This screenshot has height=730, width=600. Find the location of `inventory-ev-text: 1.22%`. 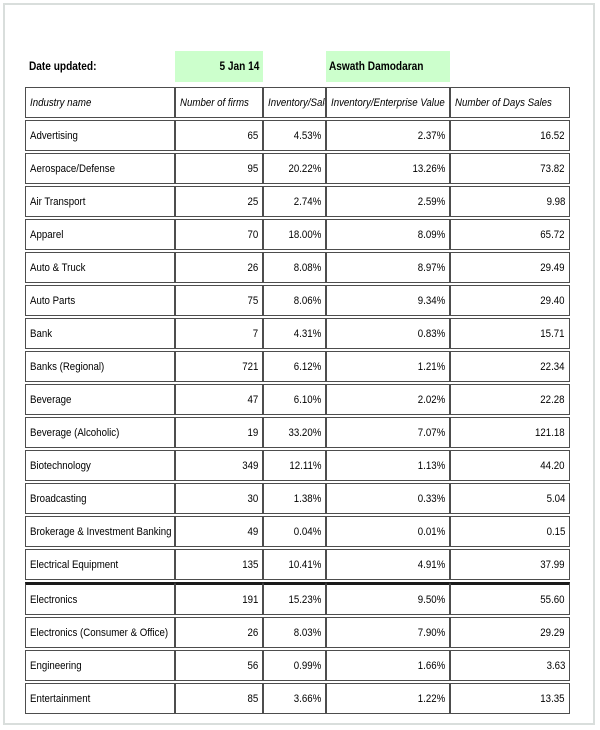

inventory-ev-text: 1.22% is located at coordinates (431, 698).